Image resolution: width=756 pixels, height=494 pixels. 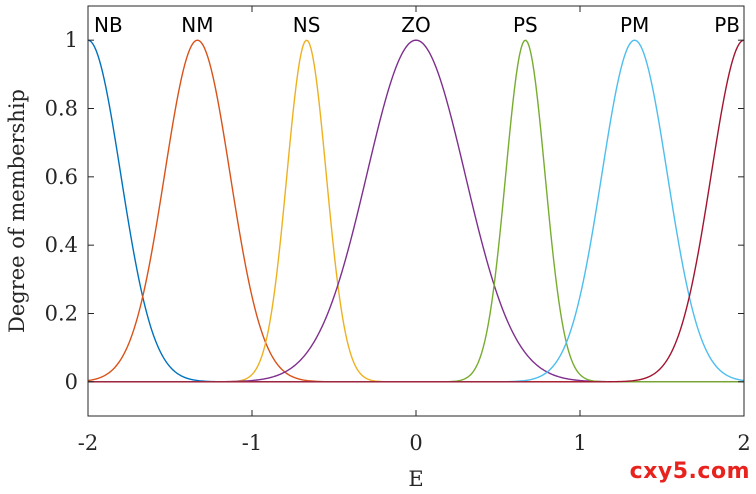 What do you see at coordinates (579, 443) in the screenshot?
I see `x-tick-label: 1` at bounding box center [579, 443].